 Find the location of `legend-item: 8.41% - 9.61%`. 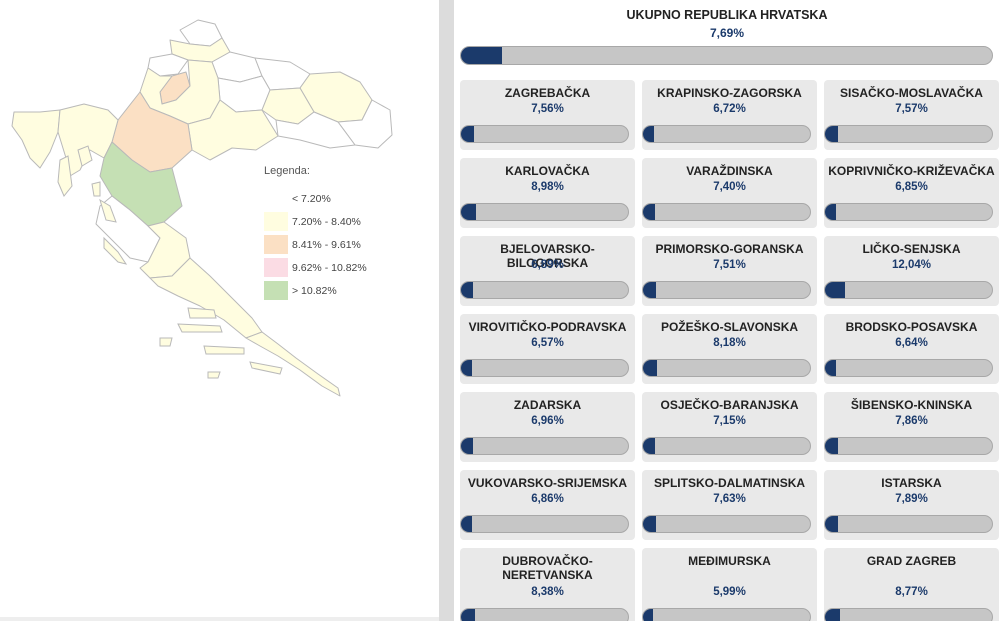

legend-item: 8.41% - 9.61% is located at coordinates (319, 244).